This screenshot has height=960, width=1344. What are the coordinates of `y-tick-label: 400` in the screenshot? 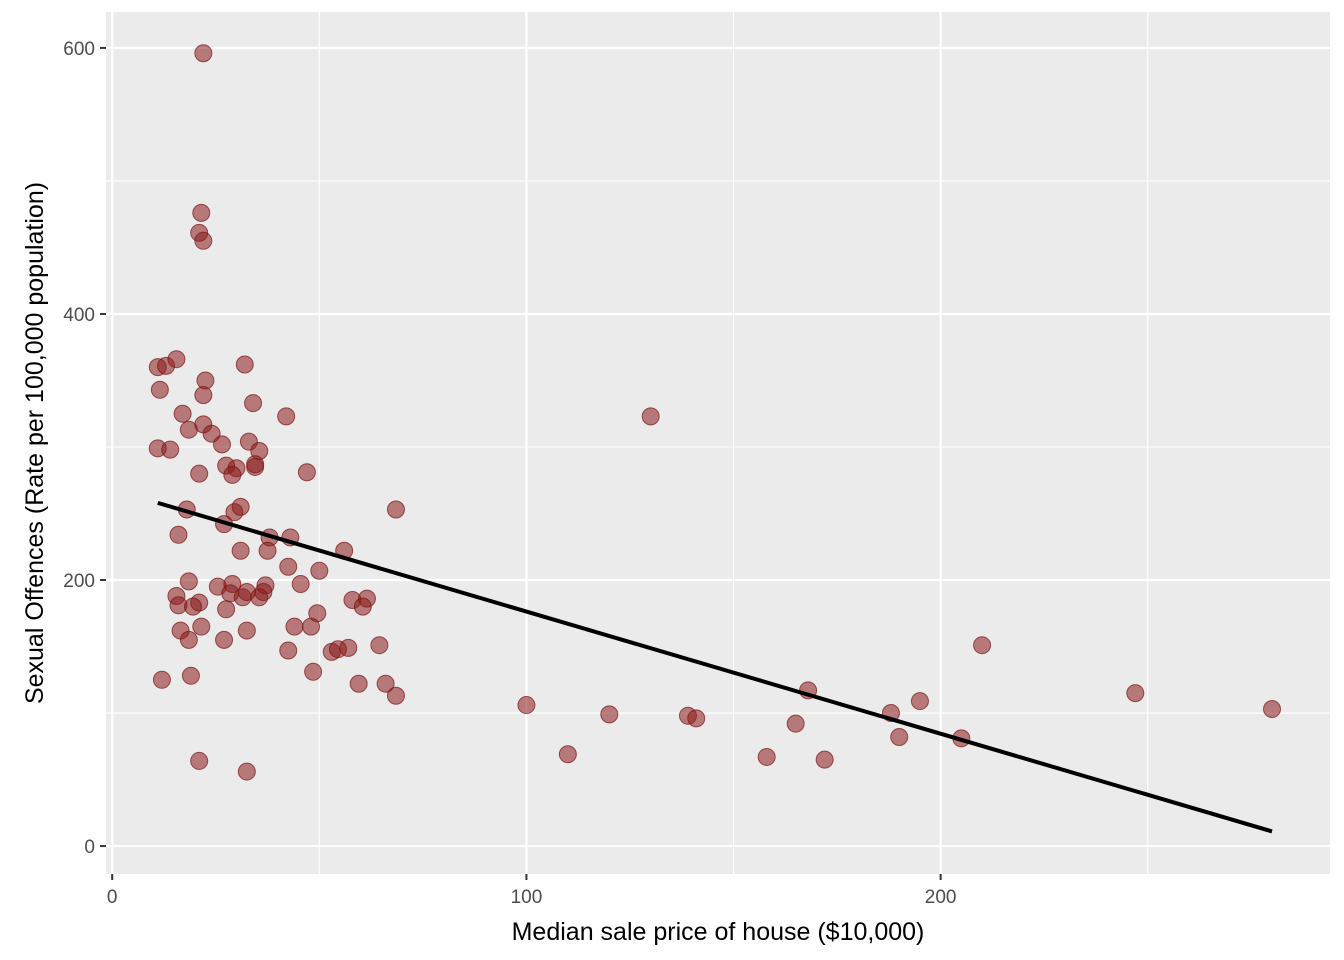 It's located at (79, 315).